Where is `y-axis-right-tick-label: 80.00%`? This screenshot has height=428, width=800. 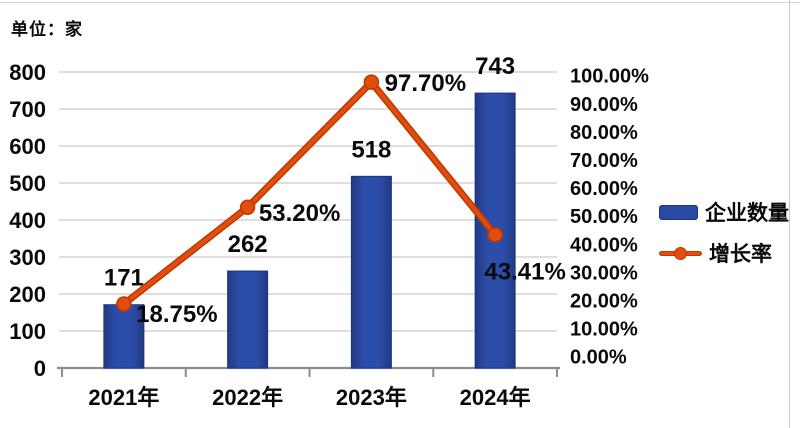
y-axis-right-tick-label: 80.00% is located at coordinates (604, 133).